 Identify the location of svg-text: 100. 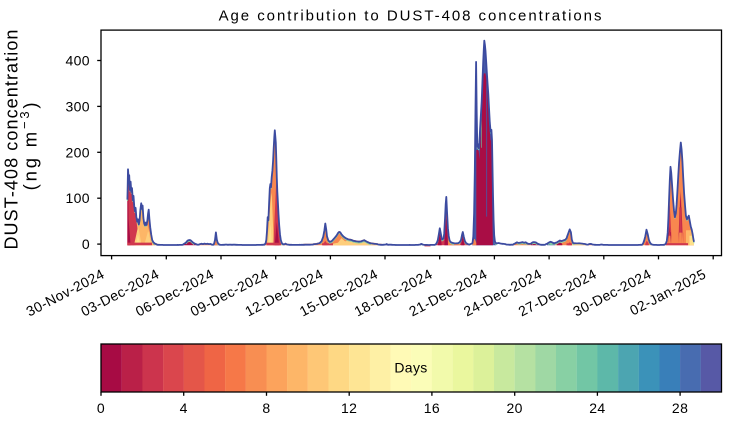
(77, 198).